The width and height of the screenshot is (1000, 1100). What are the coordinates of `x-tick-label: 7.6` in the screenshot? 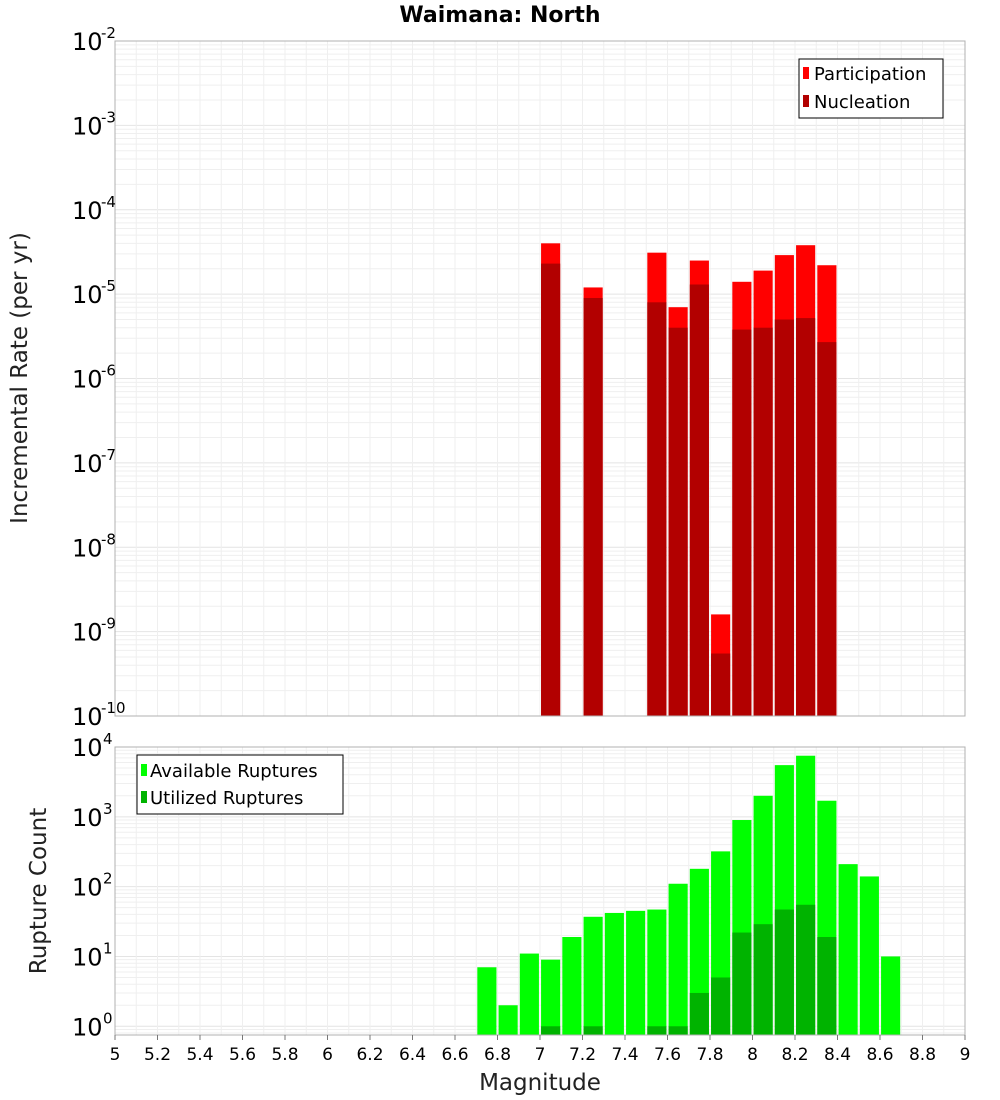 It's located at (667, 1055).